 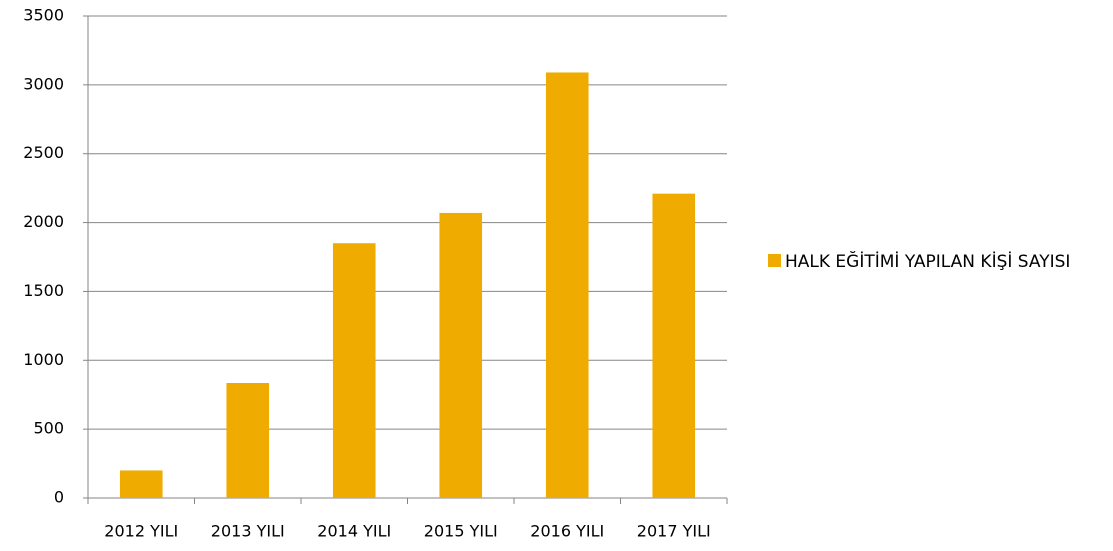 What do you see at coordinates (59, 497) in the screenshot?
I see `y-tick-label: 0` at bounding box center [59, 497].